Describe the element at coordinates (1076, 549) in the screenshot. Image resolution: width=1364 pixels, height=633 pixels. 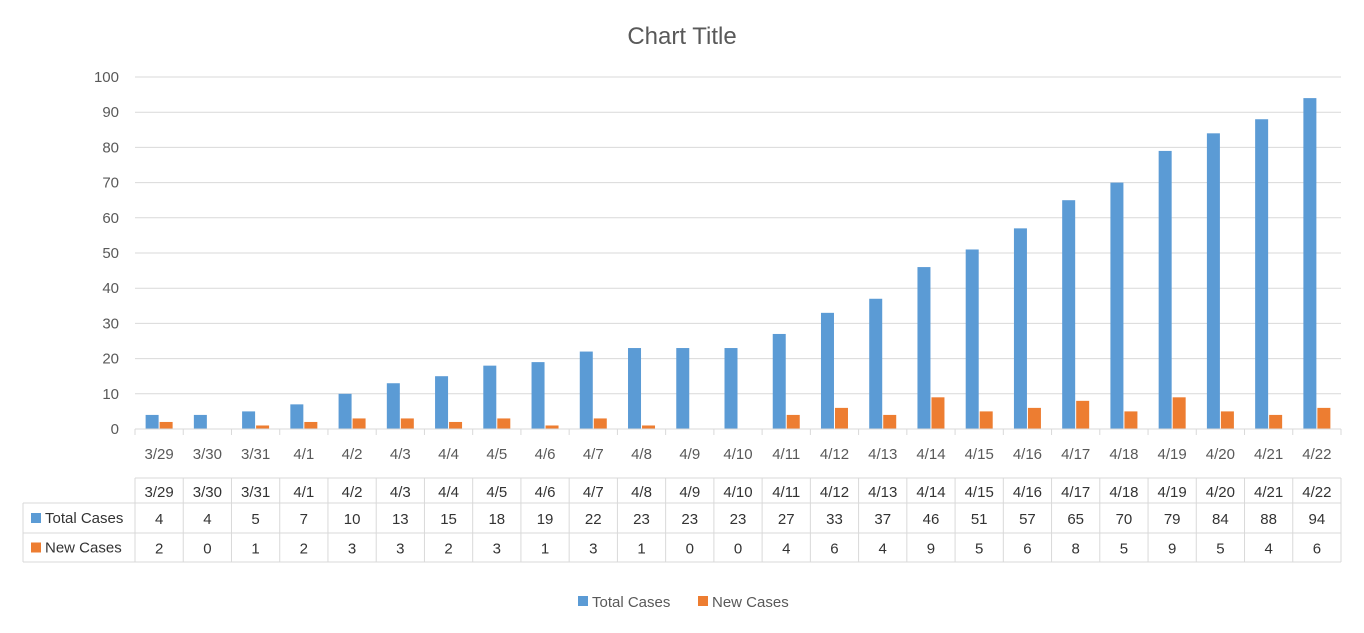
I see `table-cell: 8` at that location.